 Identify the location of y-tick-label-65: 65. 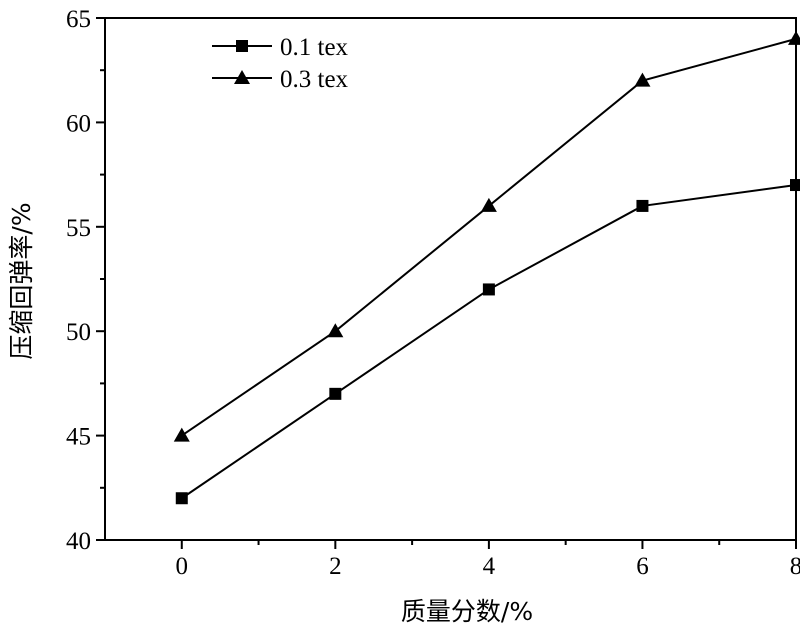
(78, 19).